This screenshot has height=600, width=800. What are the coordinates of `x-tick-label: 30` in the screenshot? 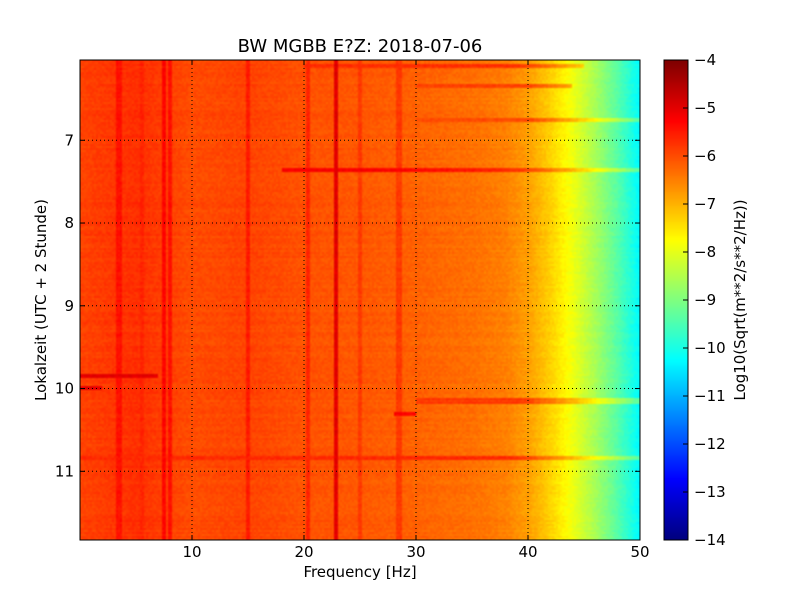 It's located at (415, 552).